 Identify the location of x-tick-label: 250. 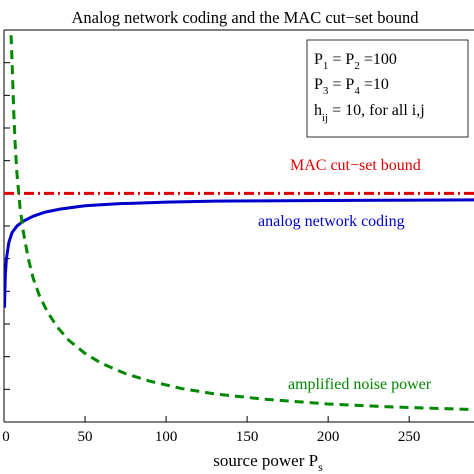
(409, 437).